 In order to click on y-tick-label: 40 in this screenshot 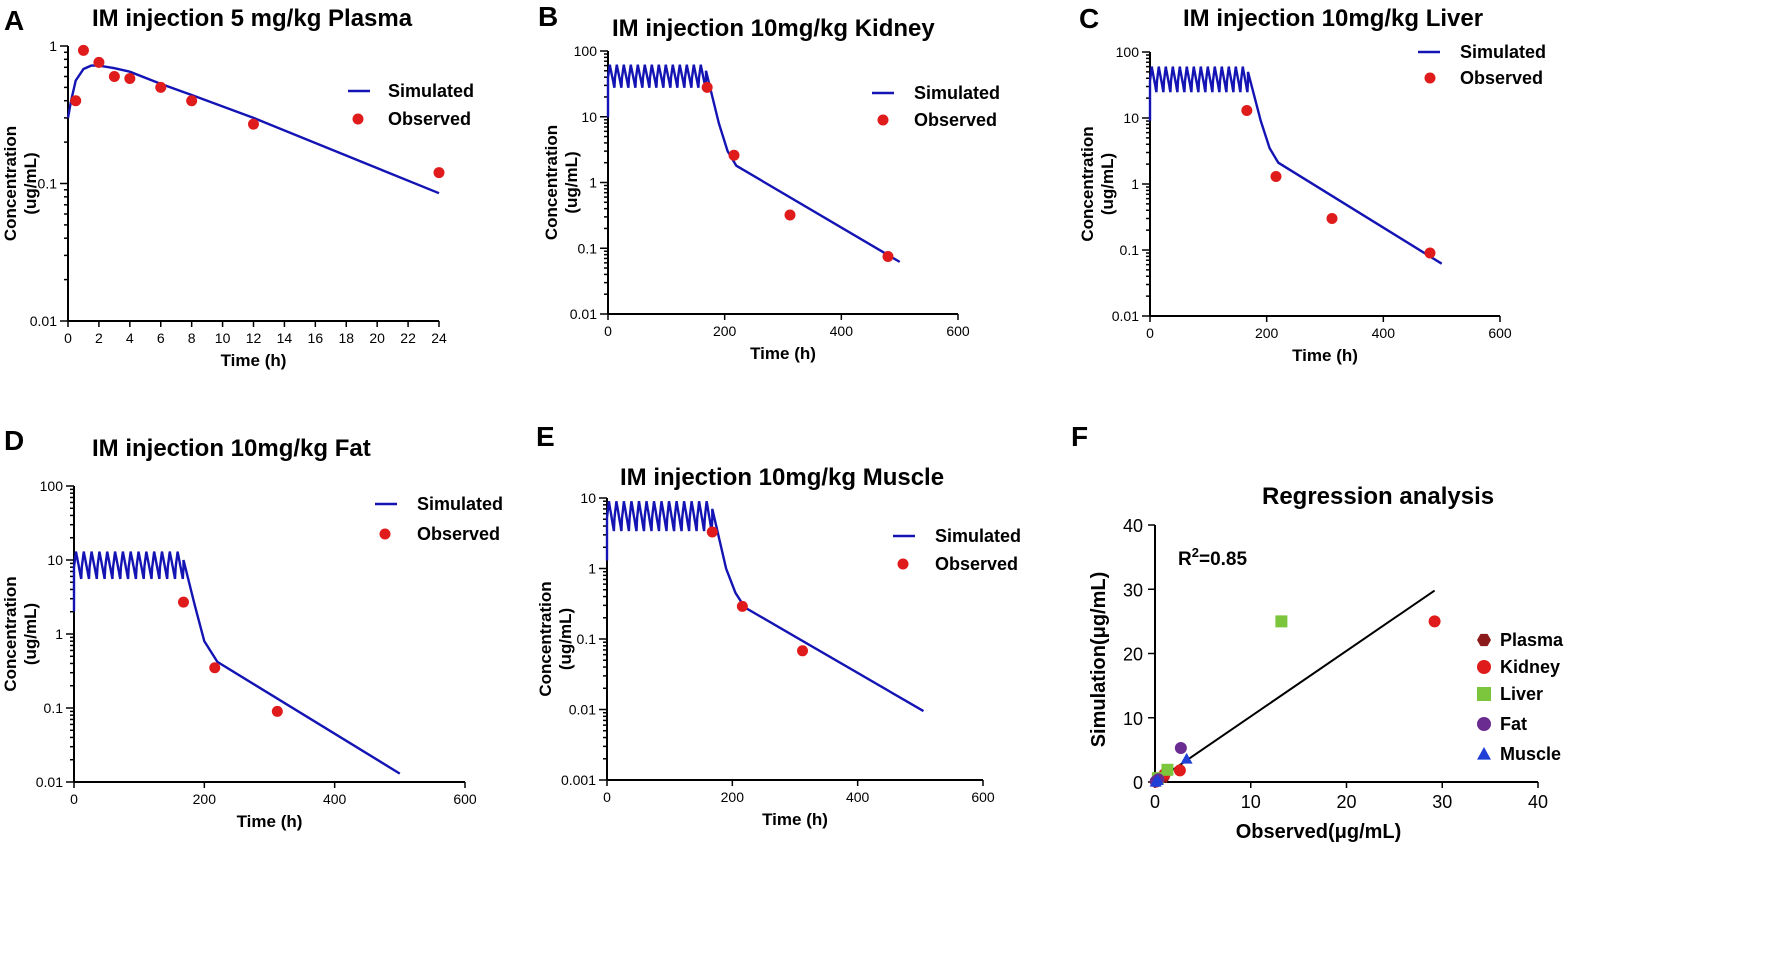, I will do `click(1133, 526)`.